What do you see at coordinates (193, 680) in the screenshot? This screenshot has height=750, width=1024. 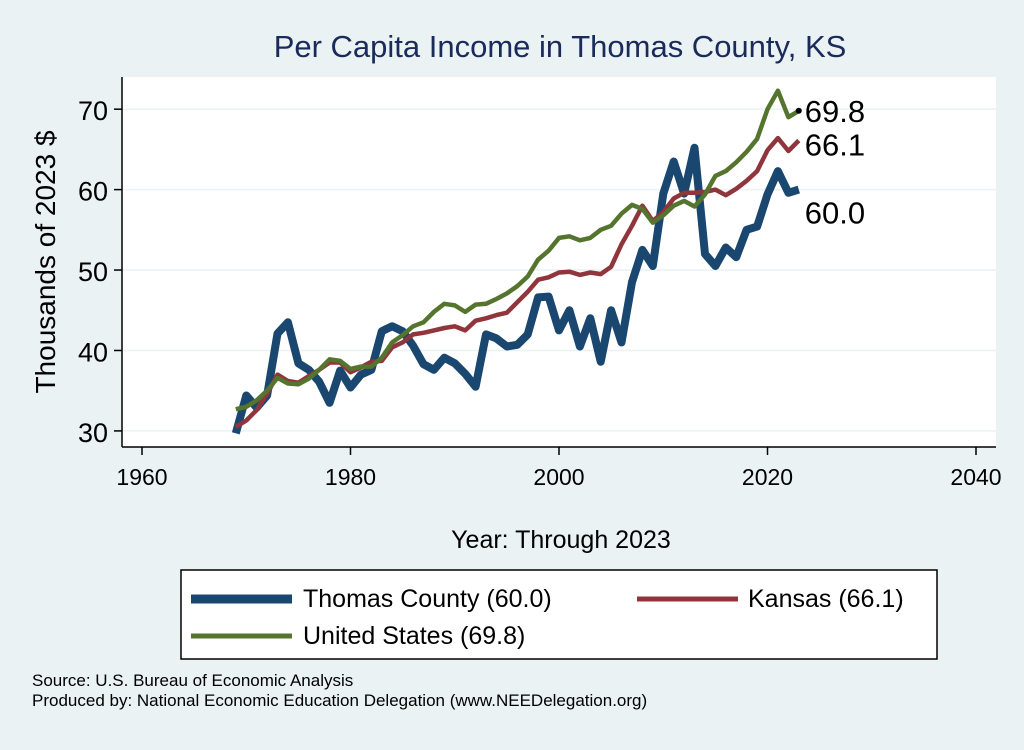 I see `source-text: Source: U.S. Bureau of Economic Analysis` at bounding box center [193, 680].